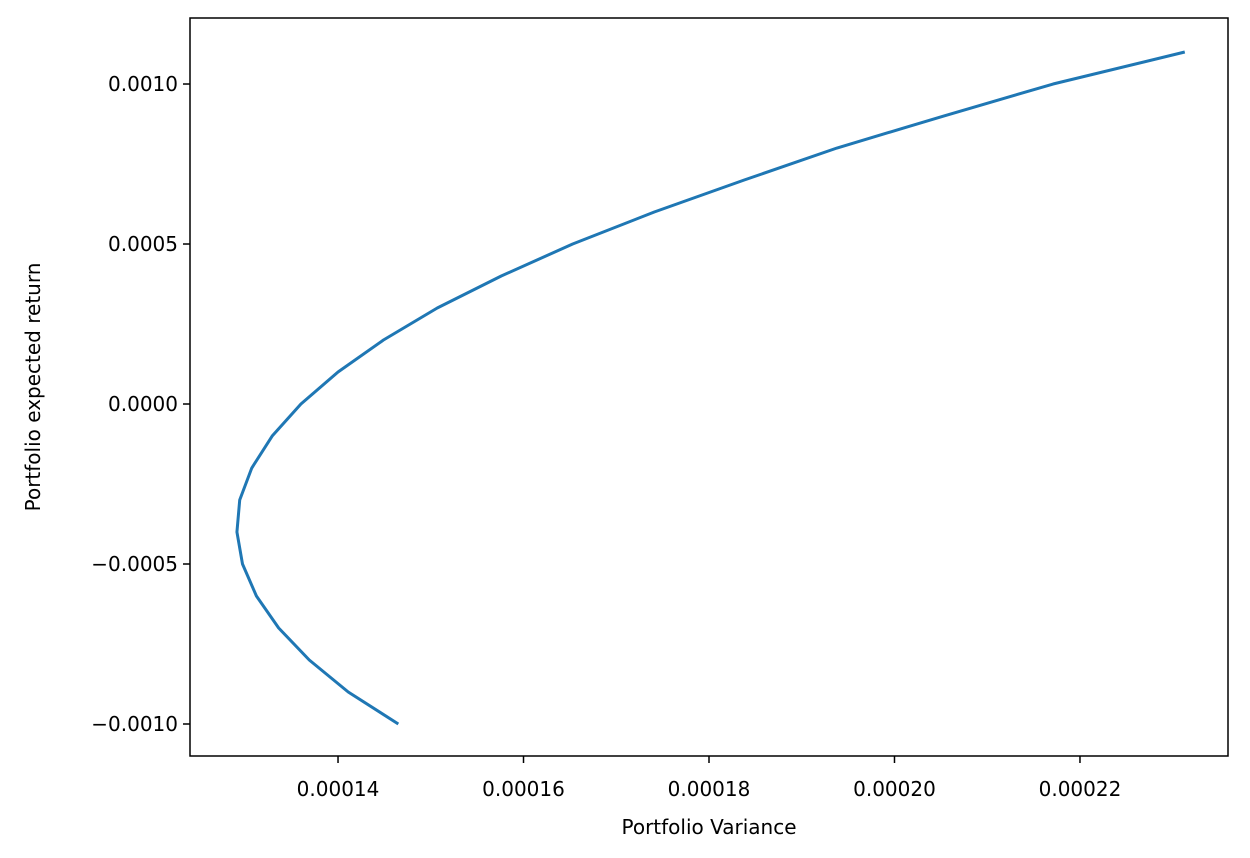 Image resolution: width=1250 pixels, height=858 pixels. Describe the element at coordinates (708, 827) in the screenshot. I see `x-axis-label: Portfolio Variance` at that location.